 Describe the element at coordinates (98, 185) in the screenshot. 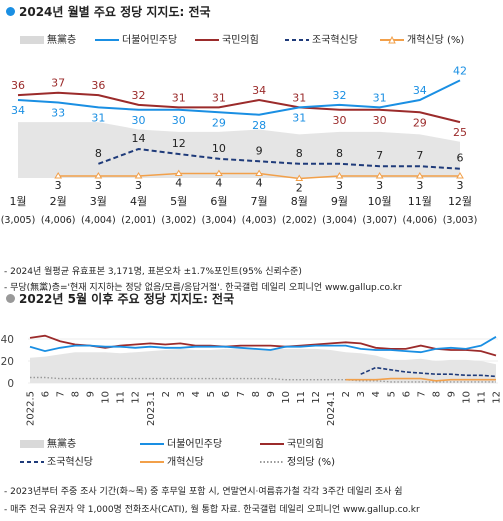

I see `label-reform-3: 3` at that location.